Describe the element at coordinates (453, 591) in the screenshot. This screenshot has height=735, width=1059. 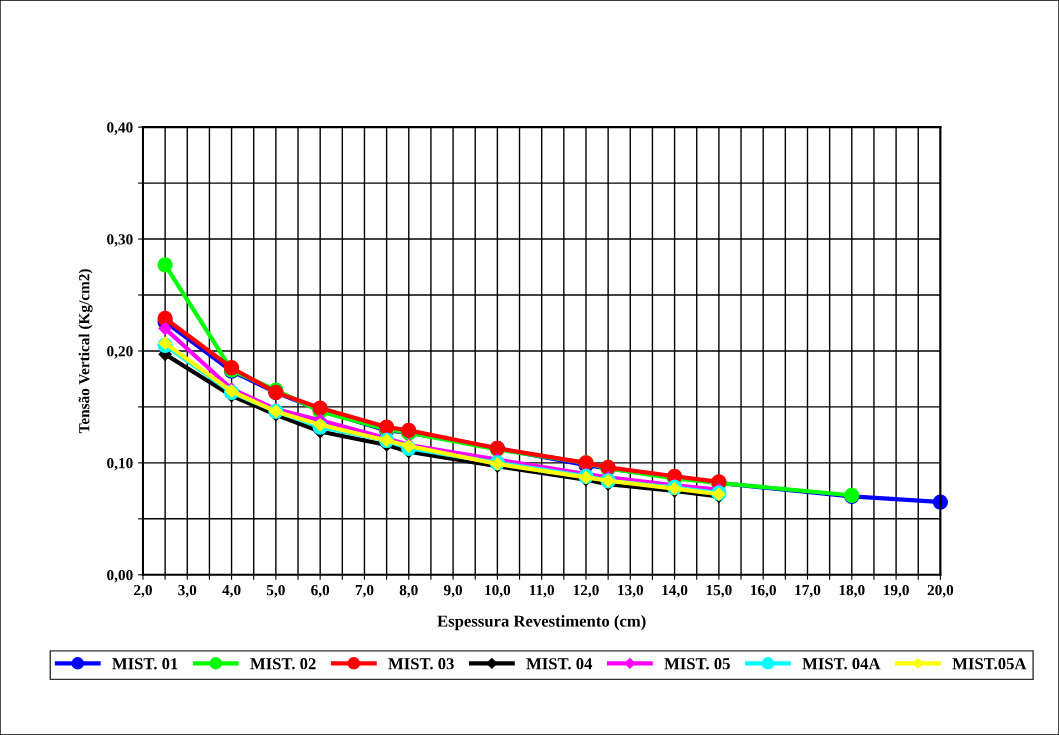
I see `x-tick-label: 9,0` at that location.